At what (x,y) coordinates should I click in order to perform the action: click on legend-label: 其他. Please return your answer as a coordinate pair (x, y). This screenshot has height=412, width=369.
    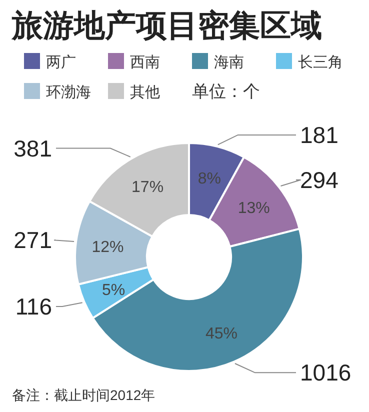
    Looking at the image, I should click on (145, 92).